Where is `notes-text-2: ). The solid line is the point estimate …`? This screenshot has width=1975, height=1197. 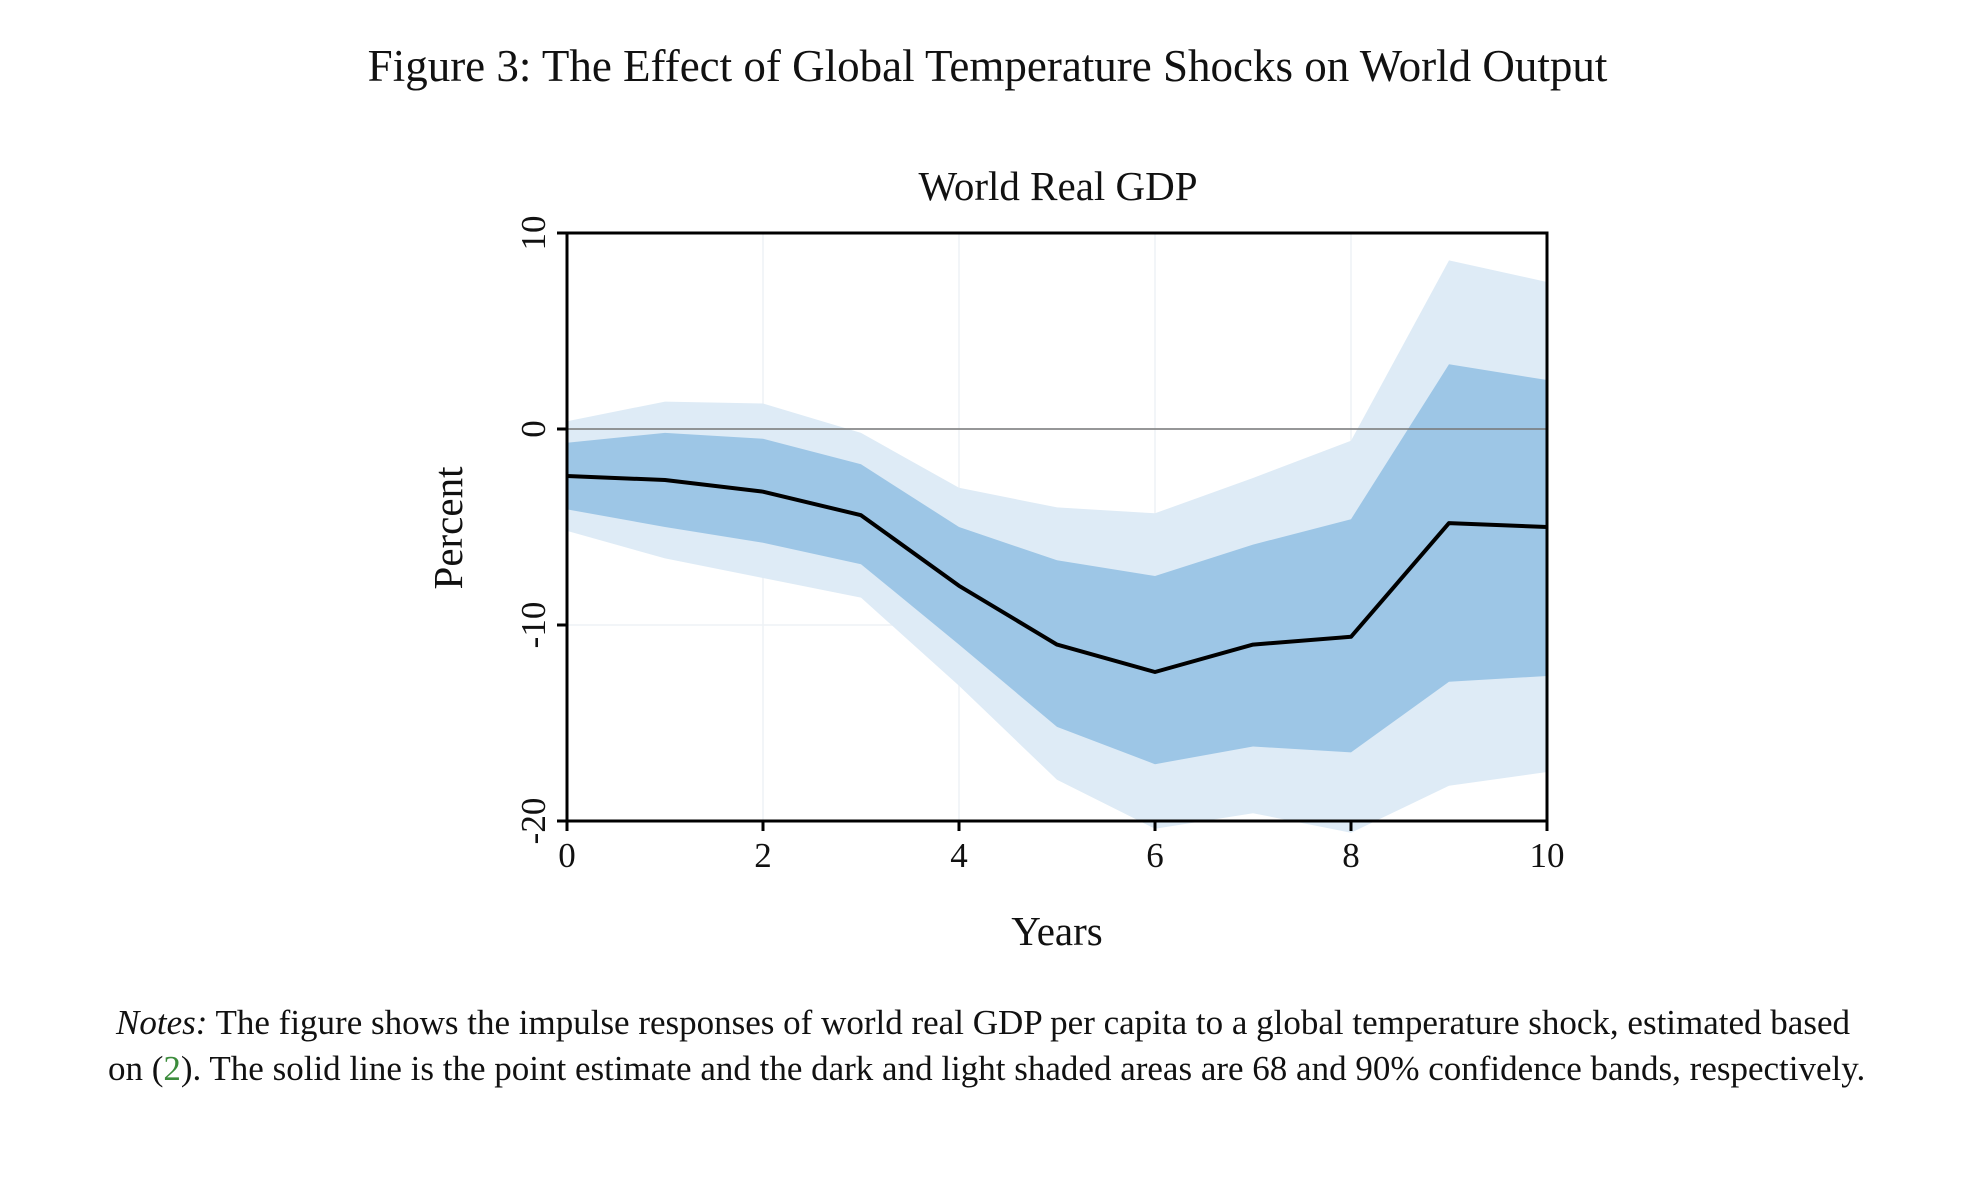 notes-text-2: ). The solid line is the point estimate … is located at coordinates (1023, 1068).